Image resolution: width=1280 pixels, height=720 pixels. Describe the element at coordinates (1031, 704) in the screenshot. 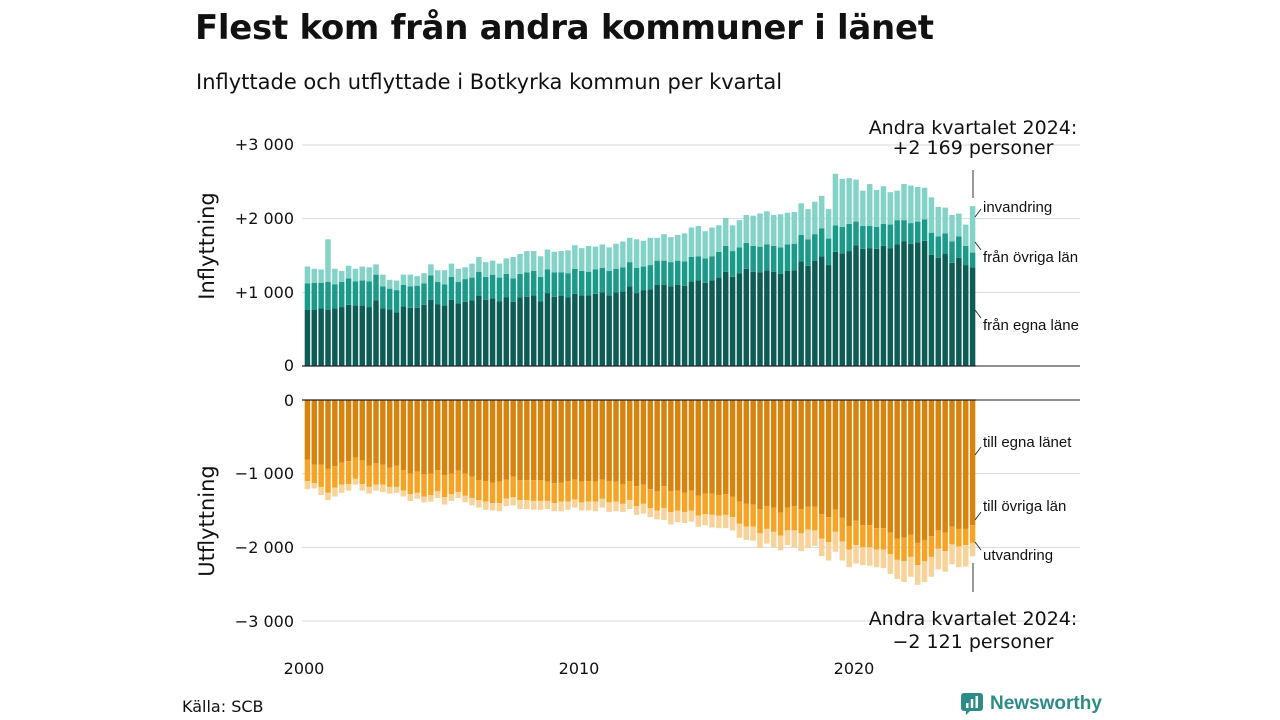

I see `newsworthy-logo: Newsworthy` at that location.